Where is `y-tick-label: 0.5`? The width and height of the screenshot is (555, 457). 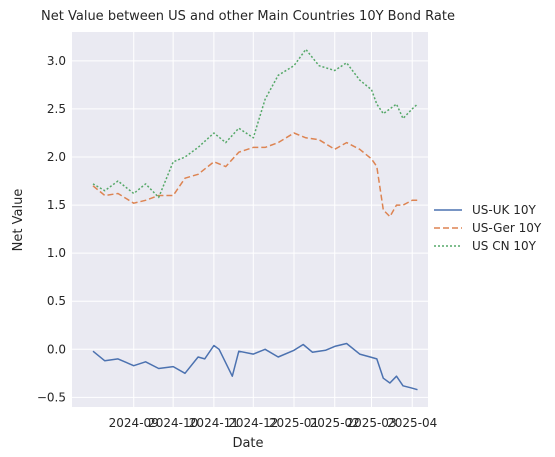
y-tick-label: 0.5 is located at coordinates (56, 301).